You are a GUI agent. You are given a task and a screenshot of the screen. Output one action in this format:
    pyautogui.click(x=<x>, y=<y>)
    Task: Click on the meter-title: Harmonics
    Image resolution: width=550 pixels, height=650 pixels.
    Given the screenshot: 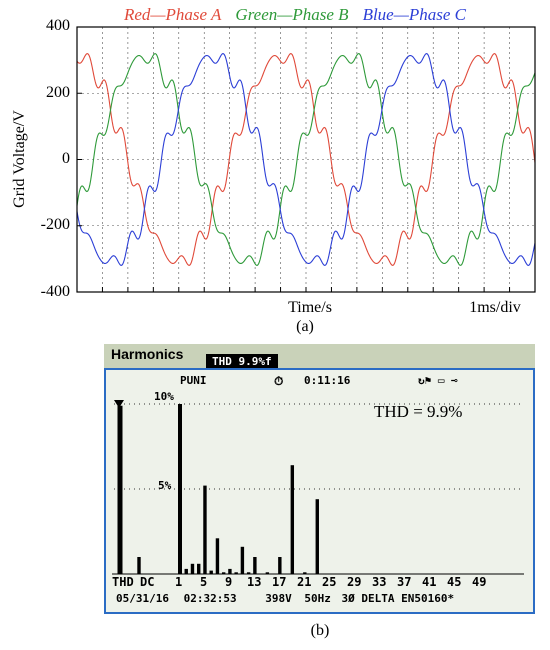 What is the action you would take?
    pyautogui.click(x=147, y=354)
    